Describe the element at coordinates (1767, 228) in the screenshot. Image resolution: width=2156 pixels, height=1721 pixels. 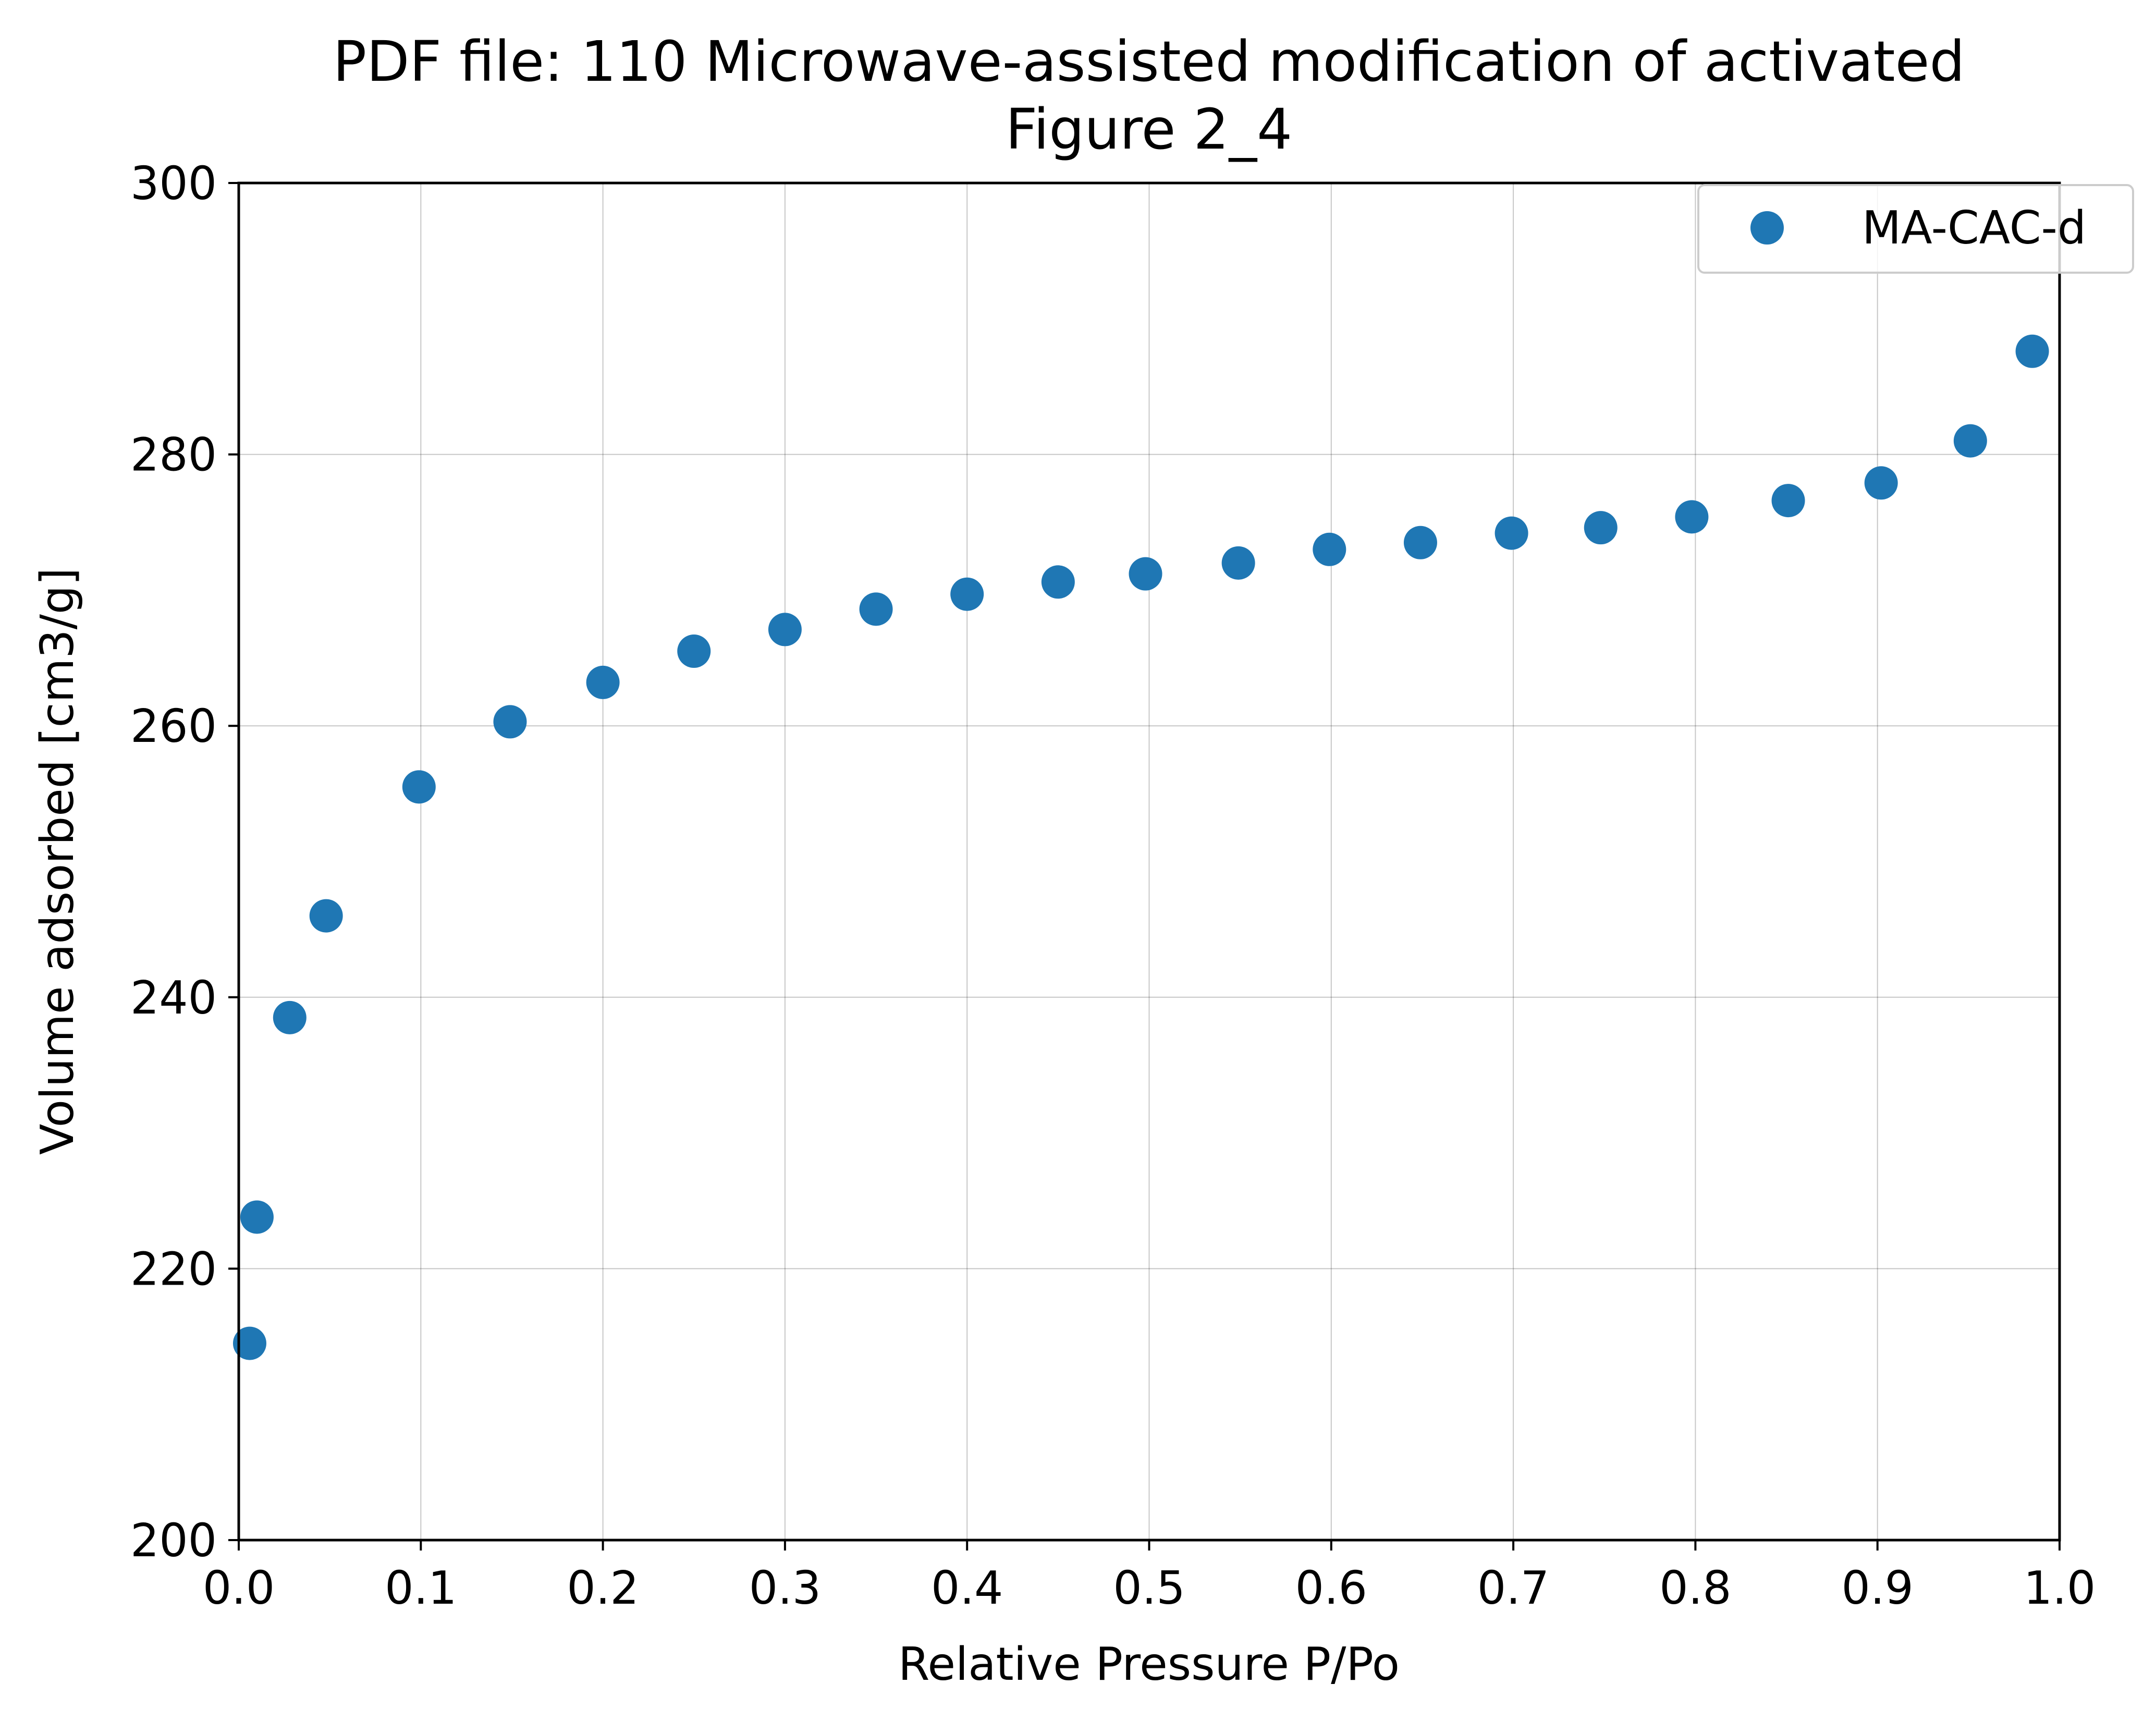
I see `legend-marker` at that location.